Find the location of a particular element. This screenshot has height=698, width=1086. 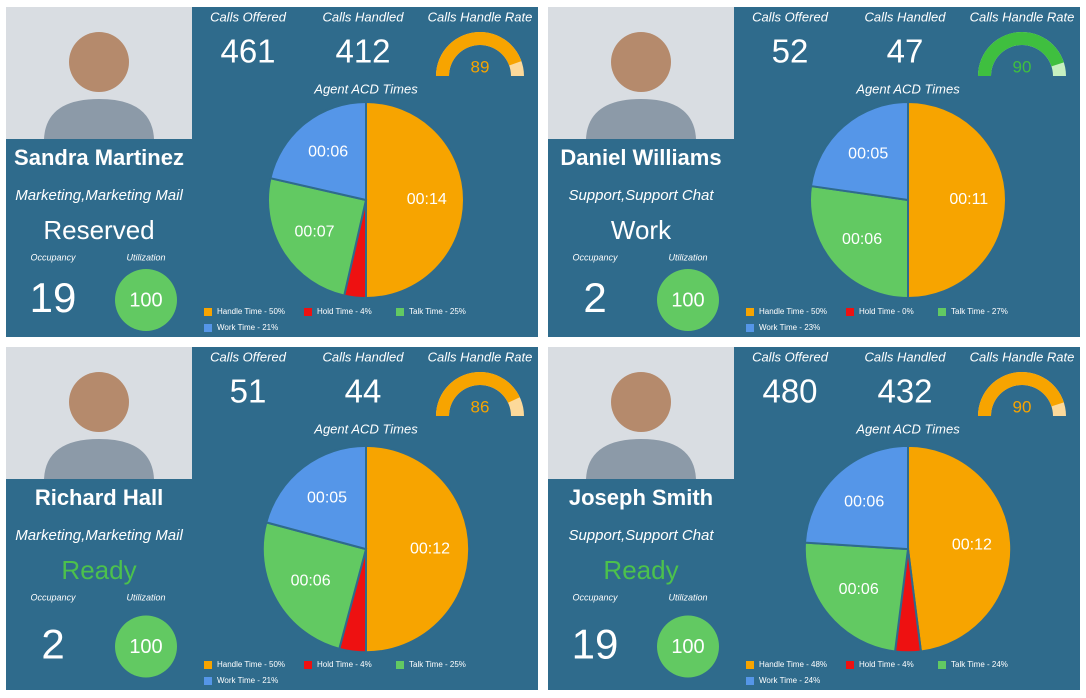

agent-status: Reserved is located at coordinates (98, 230).